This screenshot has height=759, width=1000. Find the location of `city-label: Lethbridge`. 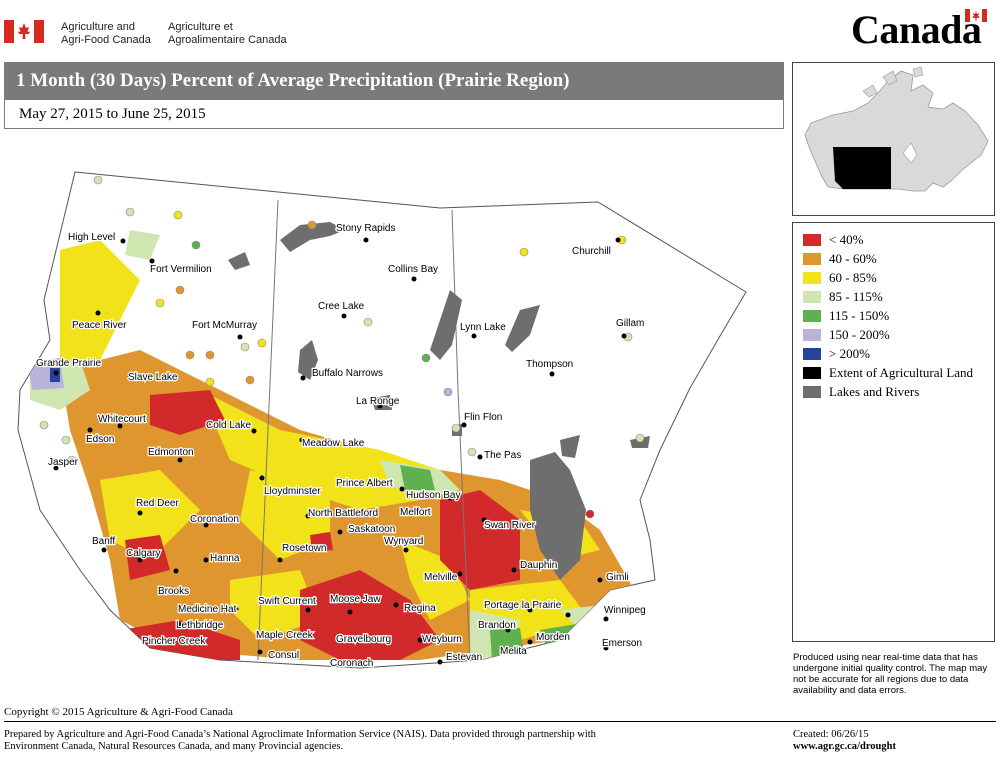

city-label: Lethbridge is located at coordinates (200, 625).